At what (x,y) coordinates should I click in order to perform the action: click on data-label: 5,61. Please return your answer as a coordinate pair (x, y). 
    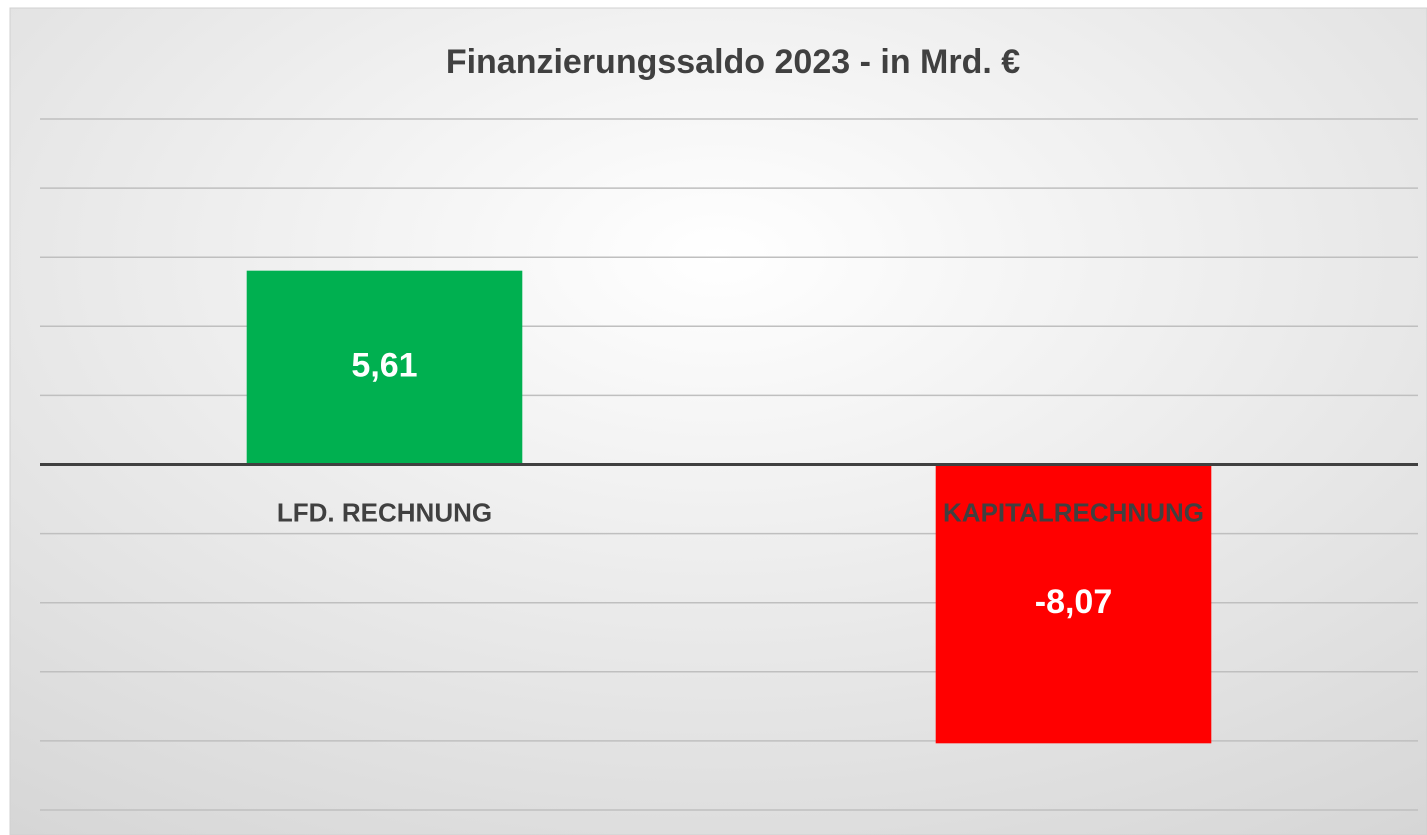
    Looking at the image, I should click on (384, 366).